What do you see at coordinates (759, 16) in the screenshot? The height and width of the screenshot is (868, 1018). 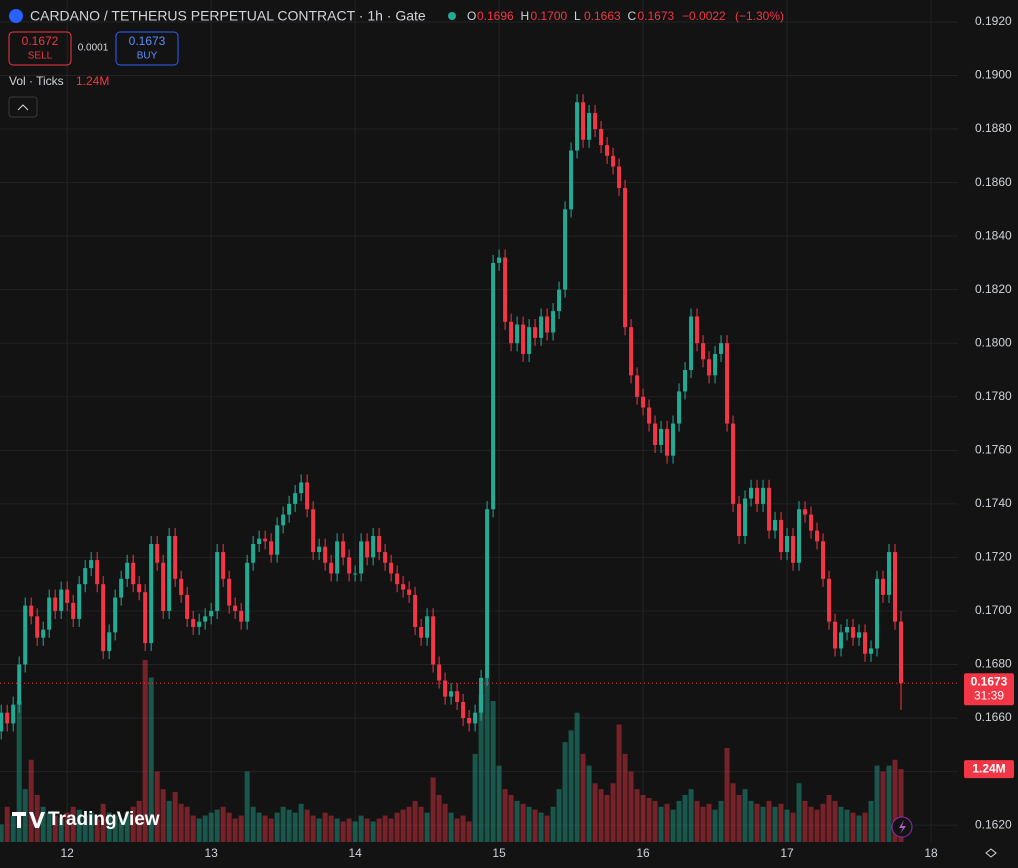 I see `change-pct: (−1.30%)` at bounding box center [759, 16].